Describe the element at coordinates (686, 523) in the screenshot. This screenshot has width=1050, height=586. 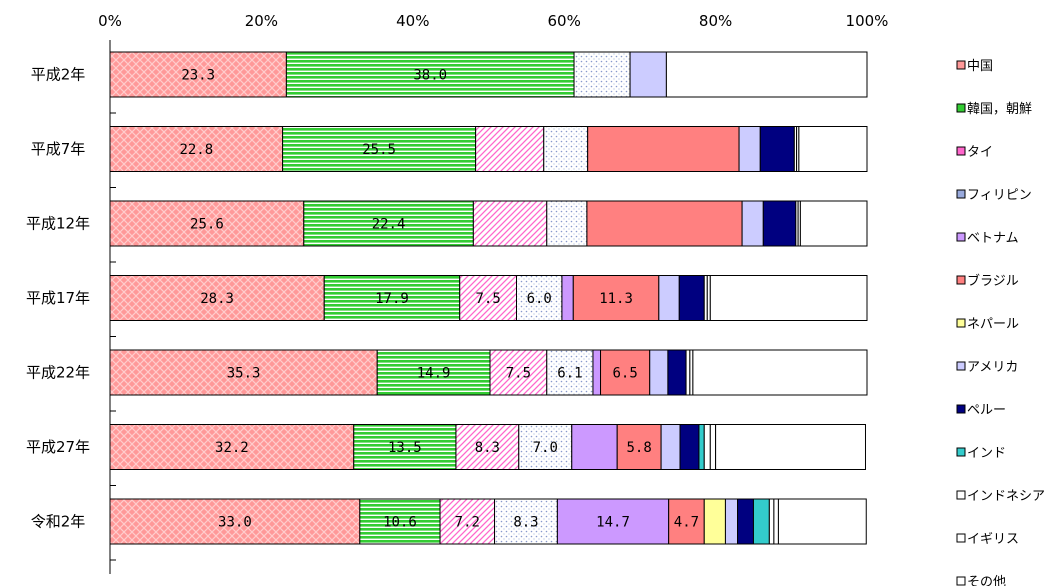
I see `data-label: 4.7` at that location.